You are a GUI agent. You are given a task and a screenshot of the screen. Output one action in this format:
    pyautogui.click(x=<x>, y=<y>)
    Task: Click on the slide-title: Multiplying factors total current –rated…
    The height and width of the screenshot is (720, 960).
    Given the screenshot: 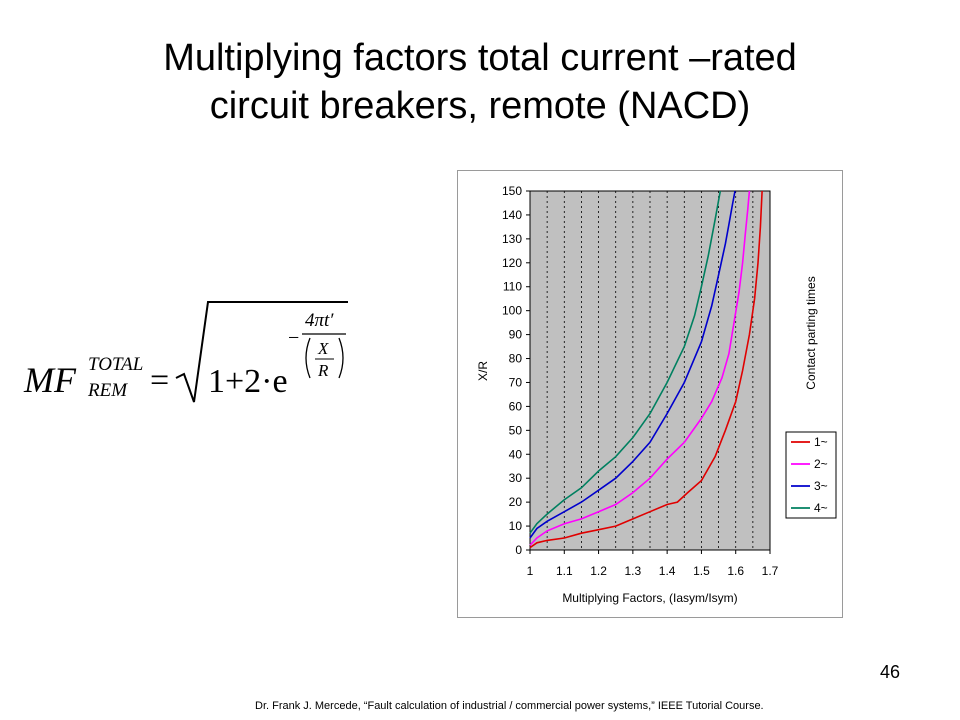 What is the action you would take?
    pyautogui.click(x=480, y=82)
    